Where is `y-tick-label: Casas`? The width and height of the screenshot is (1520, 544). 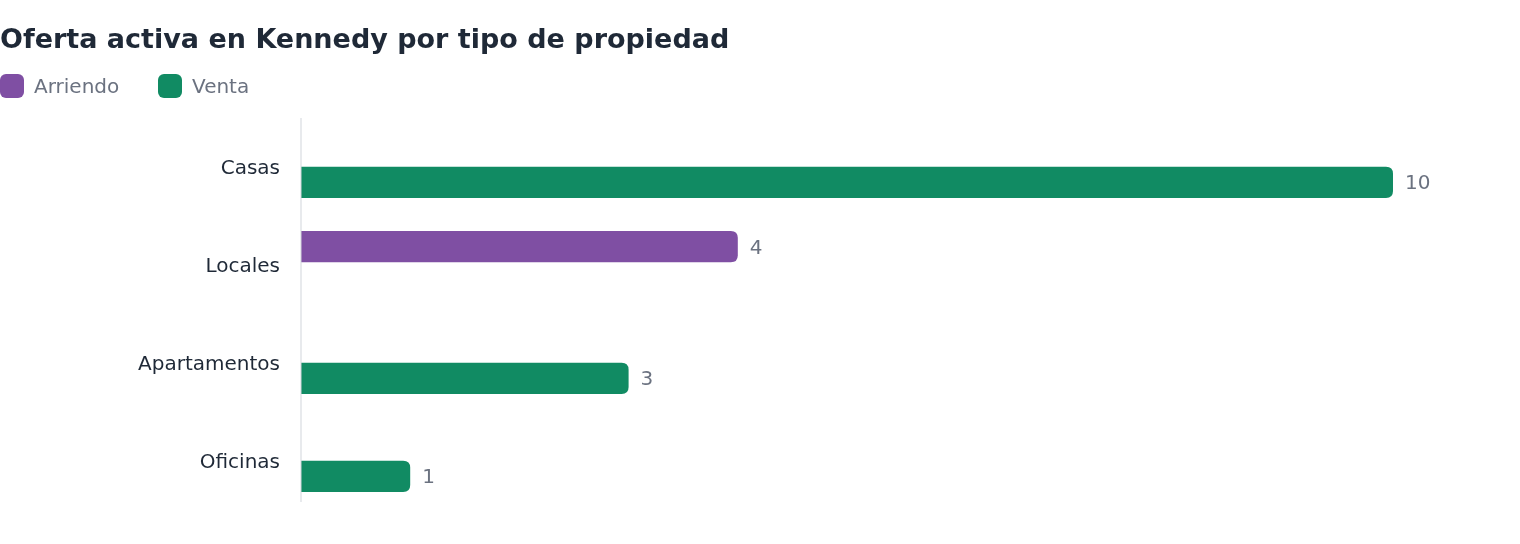
y-tick-label: Casas is located at coordinates (250, 167).